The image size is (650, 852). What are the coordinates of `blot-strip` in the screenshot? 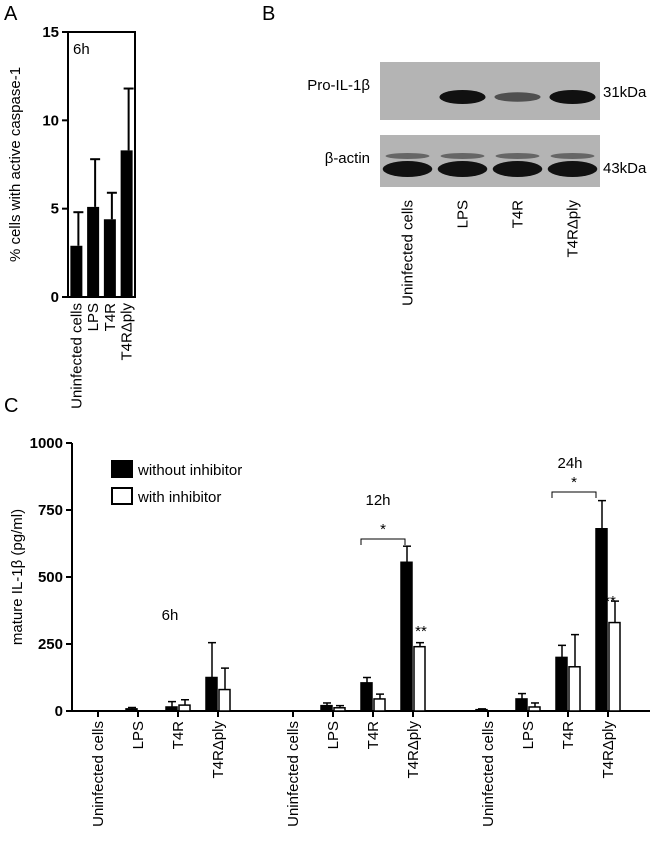 It's located at (490, 161).